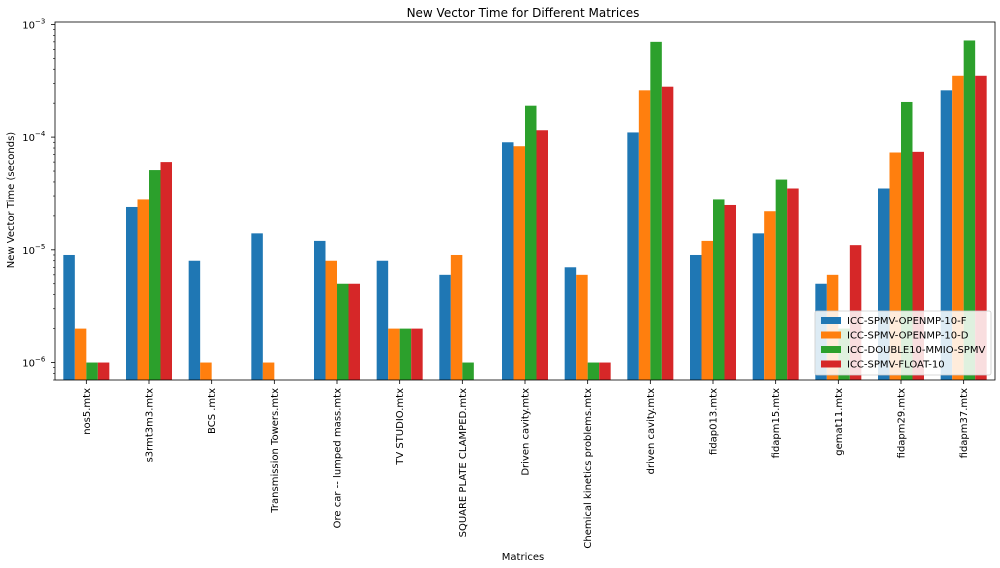 The image size is (1000, 568). I want to click on x-tick-label-3: Transmission Towers.mtx, so click(275, 451).